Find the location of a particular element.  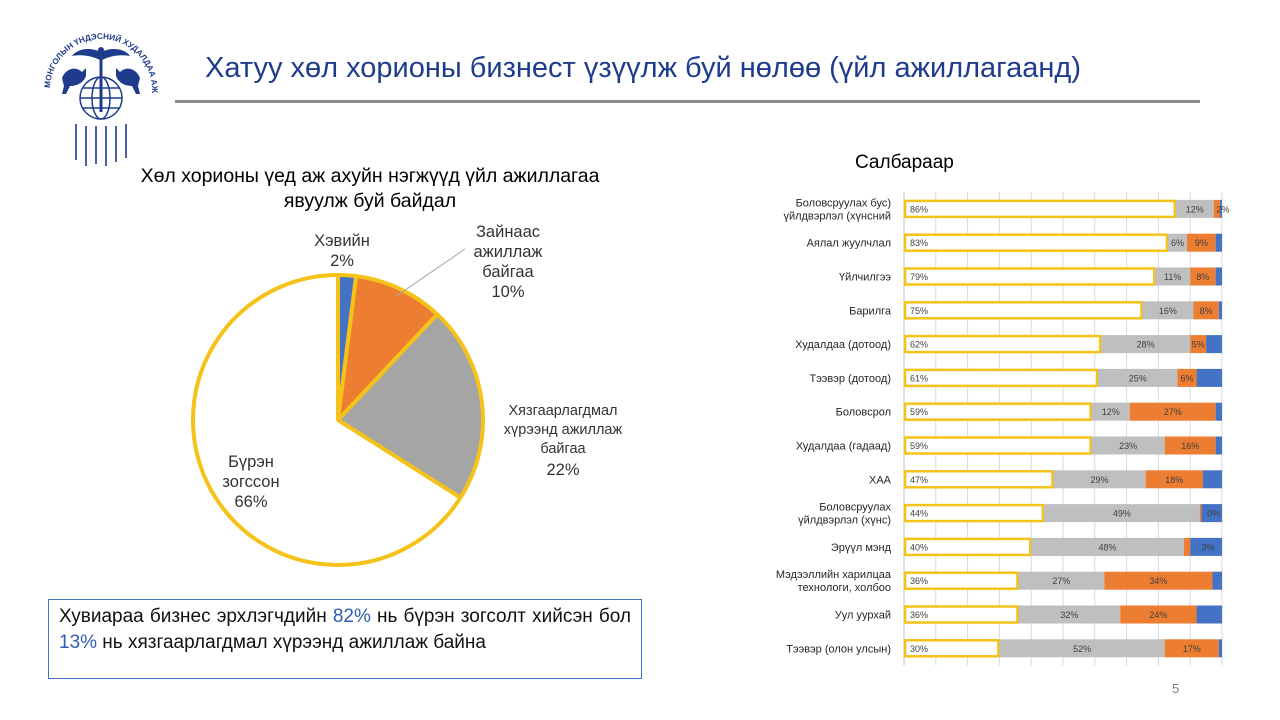

bar-data-label: 61% is located at coordinates (919, 378).